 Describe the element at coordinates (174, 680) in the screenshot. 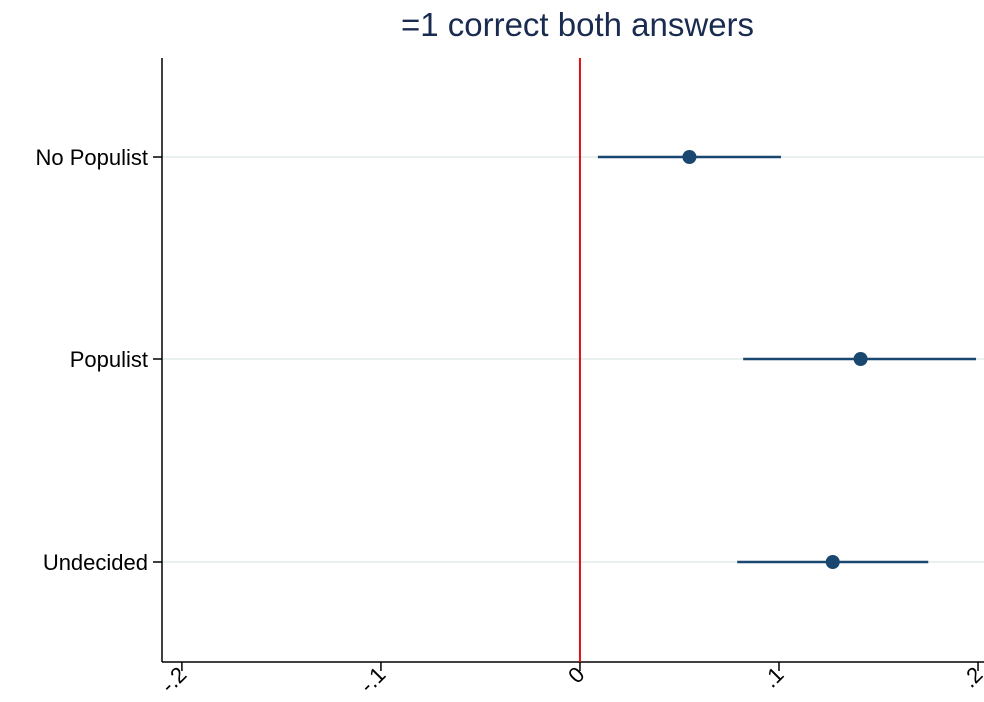

I see `x-tick-label: -.2` at that location.